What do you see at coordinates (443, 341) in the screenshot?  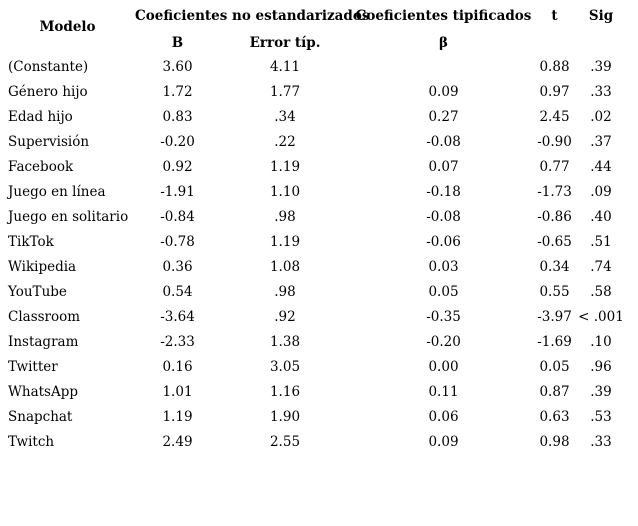 I see `cell-beta: -0.20` at bounding box center [443, 341].